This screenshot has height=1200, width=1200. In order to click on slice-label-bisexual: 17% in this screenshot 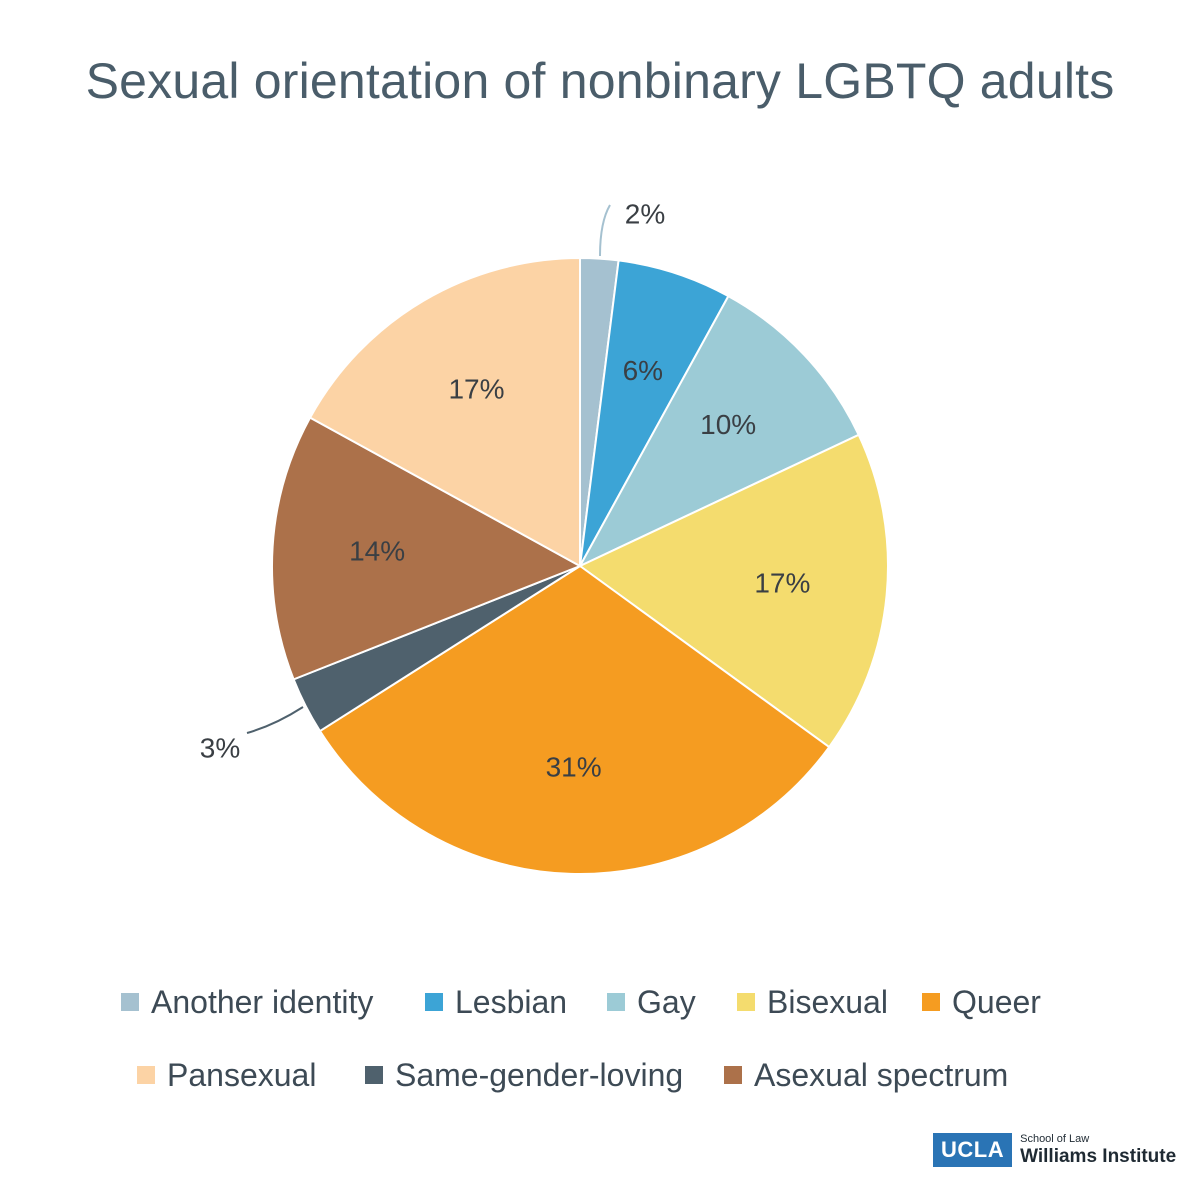, I will do `click(782, 583)`.